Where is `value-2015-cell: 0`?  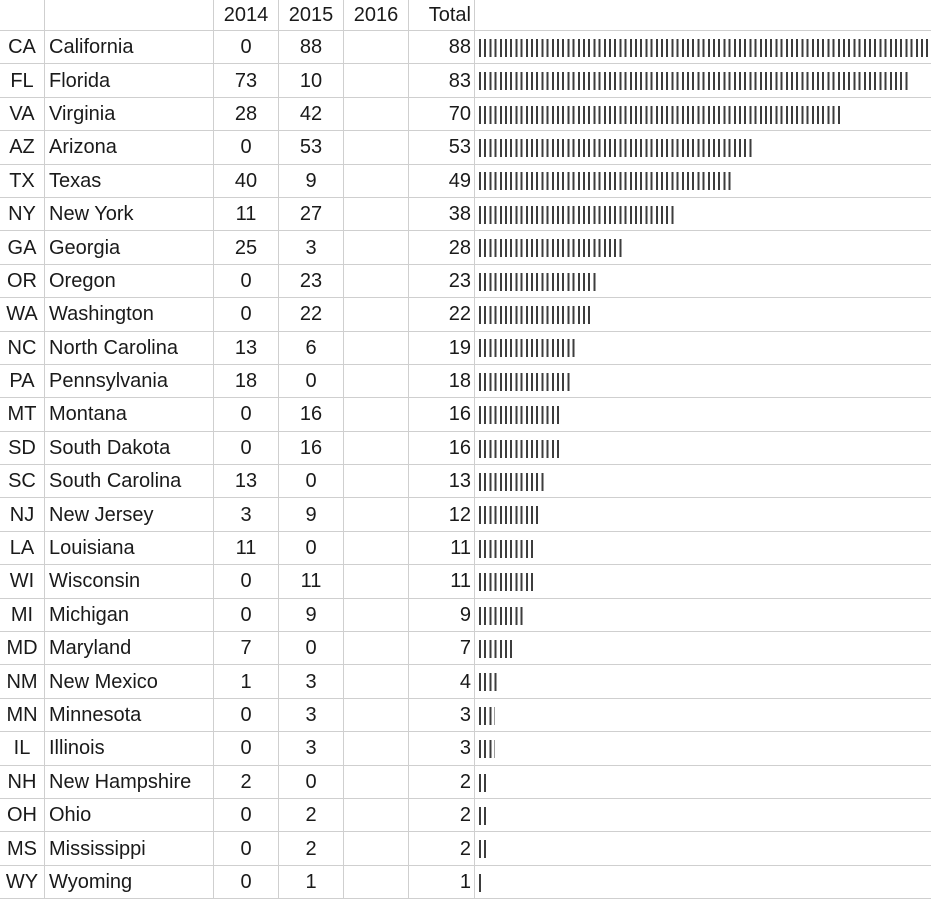
value-2015-cell: 0 is located at coordinates (311, 648).